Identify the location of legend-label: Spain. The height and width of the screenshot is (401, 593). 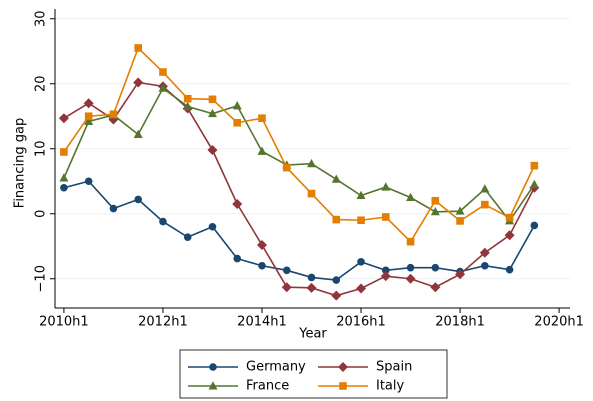
(394, 367).